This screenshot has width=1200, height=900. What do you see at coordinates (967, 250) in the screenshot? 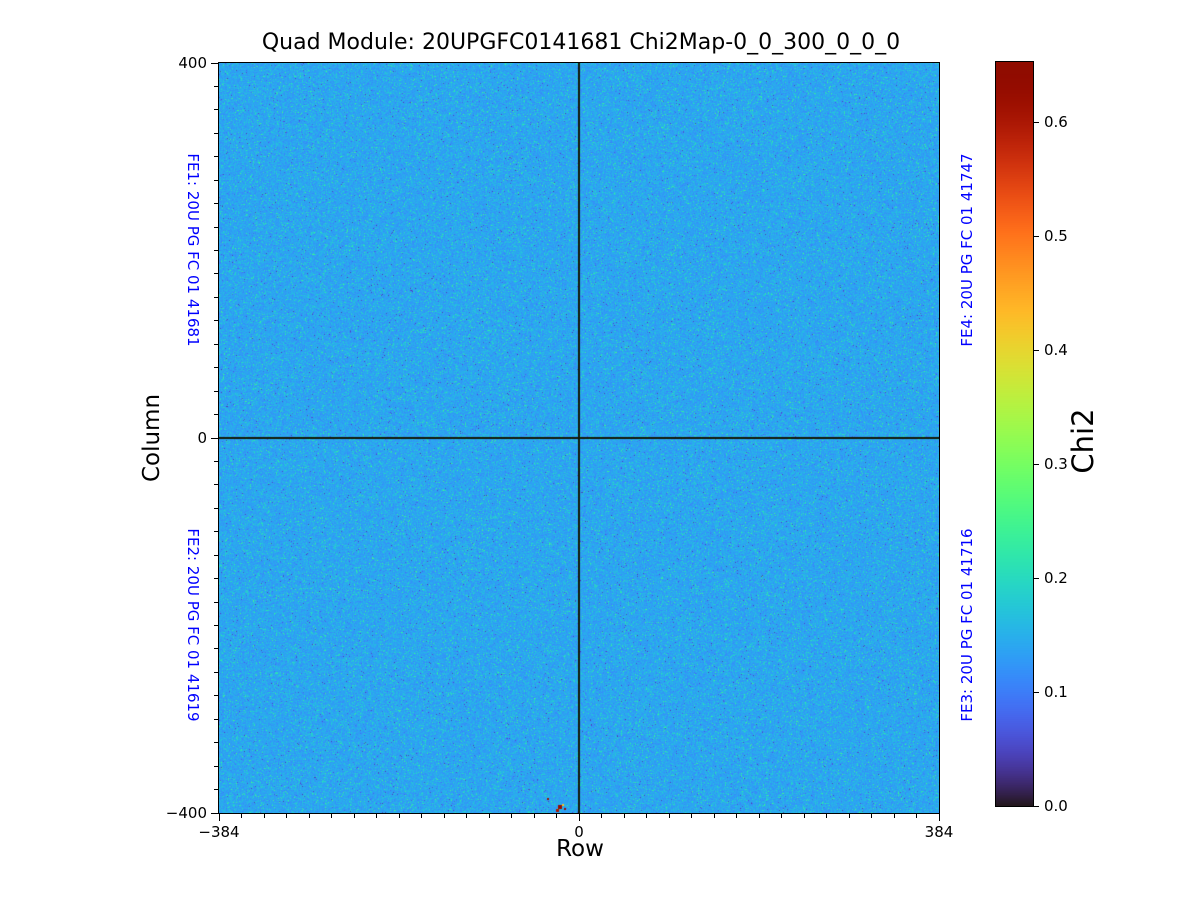
I see `fe4-chip-label: FE4: 20U PG FC 01 41747` at bounding box center [967, 250].